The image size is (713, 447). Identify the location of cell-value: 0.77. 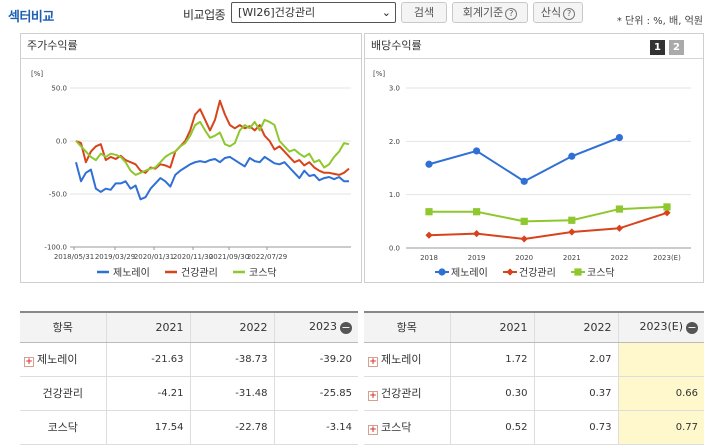
(660, 427).